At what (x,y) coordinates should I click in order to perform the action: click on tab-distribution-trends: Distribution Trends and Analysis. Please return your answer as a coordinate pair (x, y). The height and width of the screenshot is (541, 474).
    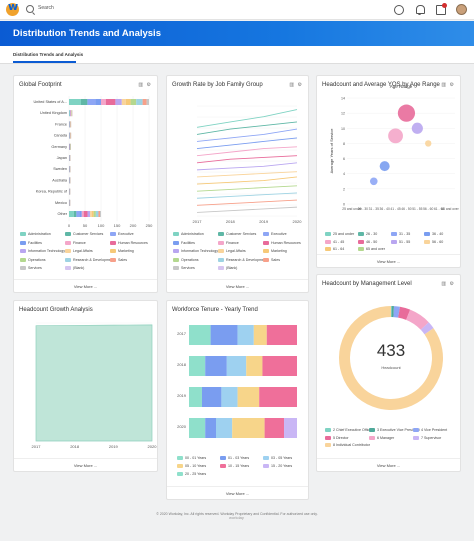
    Looking at the image, I should click on (48, 54).